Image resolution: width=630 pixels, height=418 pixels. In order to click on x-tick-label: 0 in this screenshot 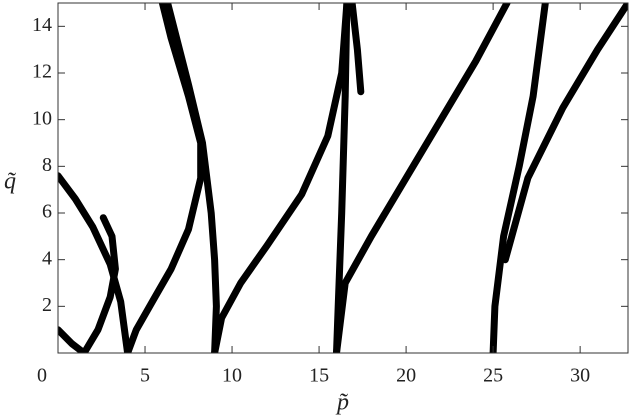, I will do `click(42, 376)`.